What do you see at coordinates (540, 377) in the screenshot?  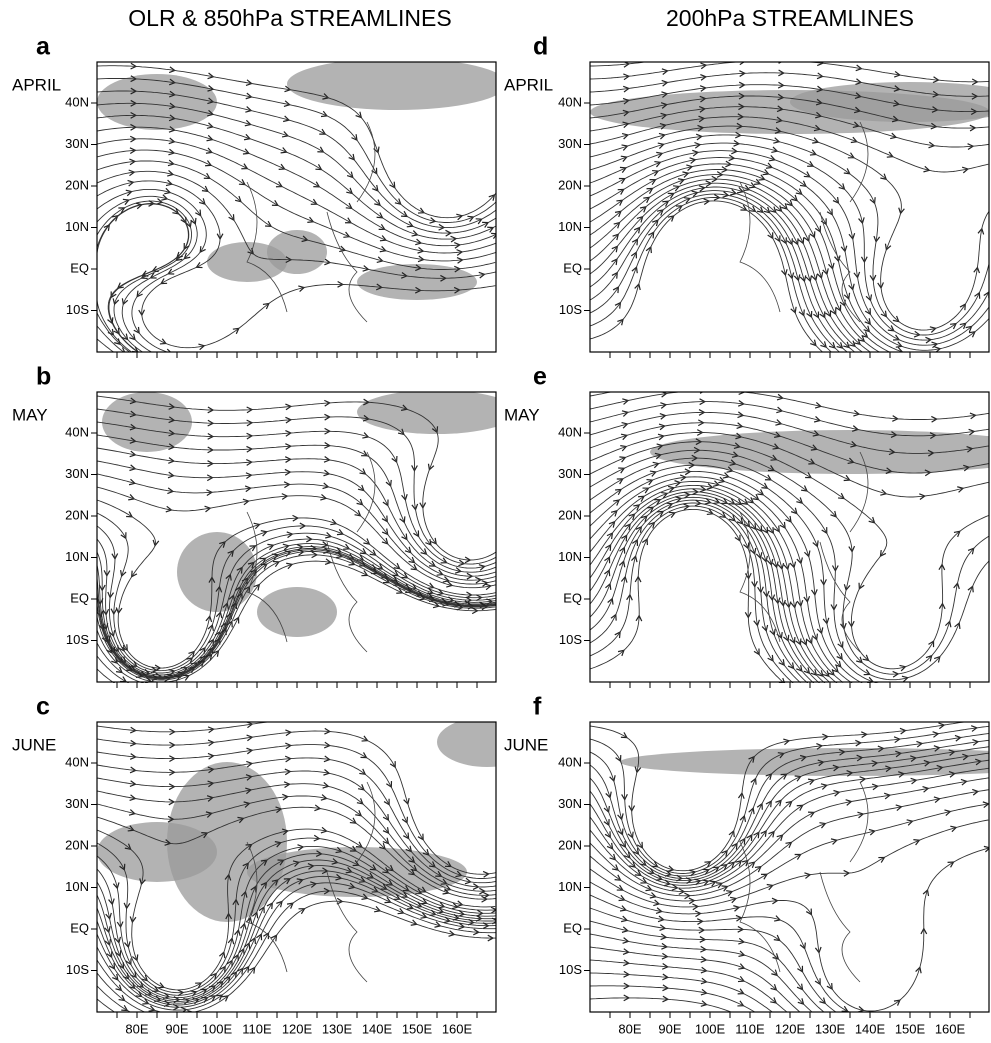 I see `panel-letter: e` at bounding box center [540, 377].